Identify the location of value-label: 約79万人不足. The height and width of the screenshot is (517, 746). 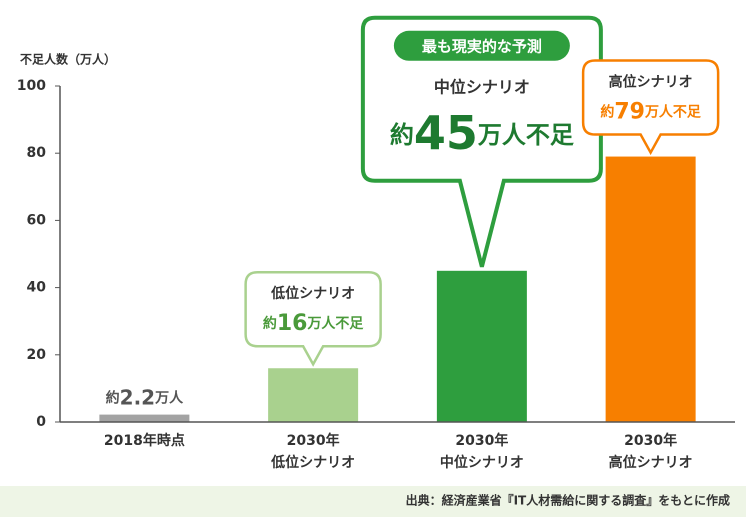
(651, 112).